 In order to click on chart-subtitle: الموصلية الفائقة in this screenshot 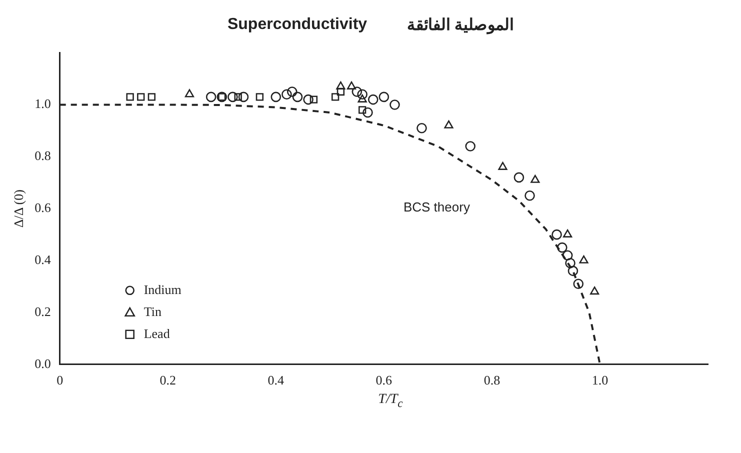, I will do `click(460, 25)`.